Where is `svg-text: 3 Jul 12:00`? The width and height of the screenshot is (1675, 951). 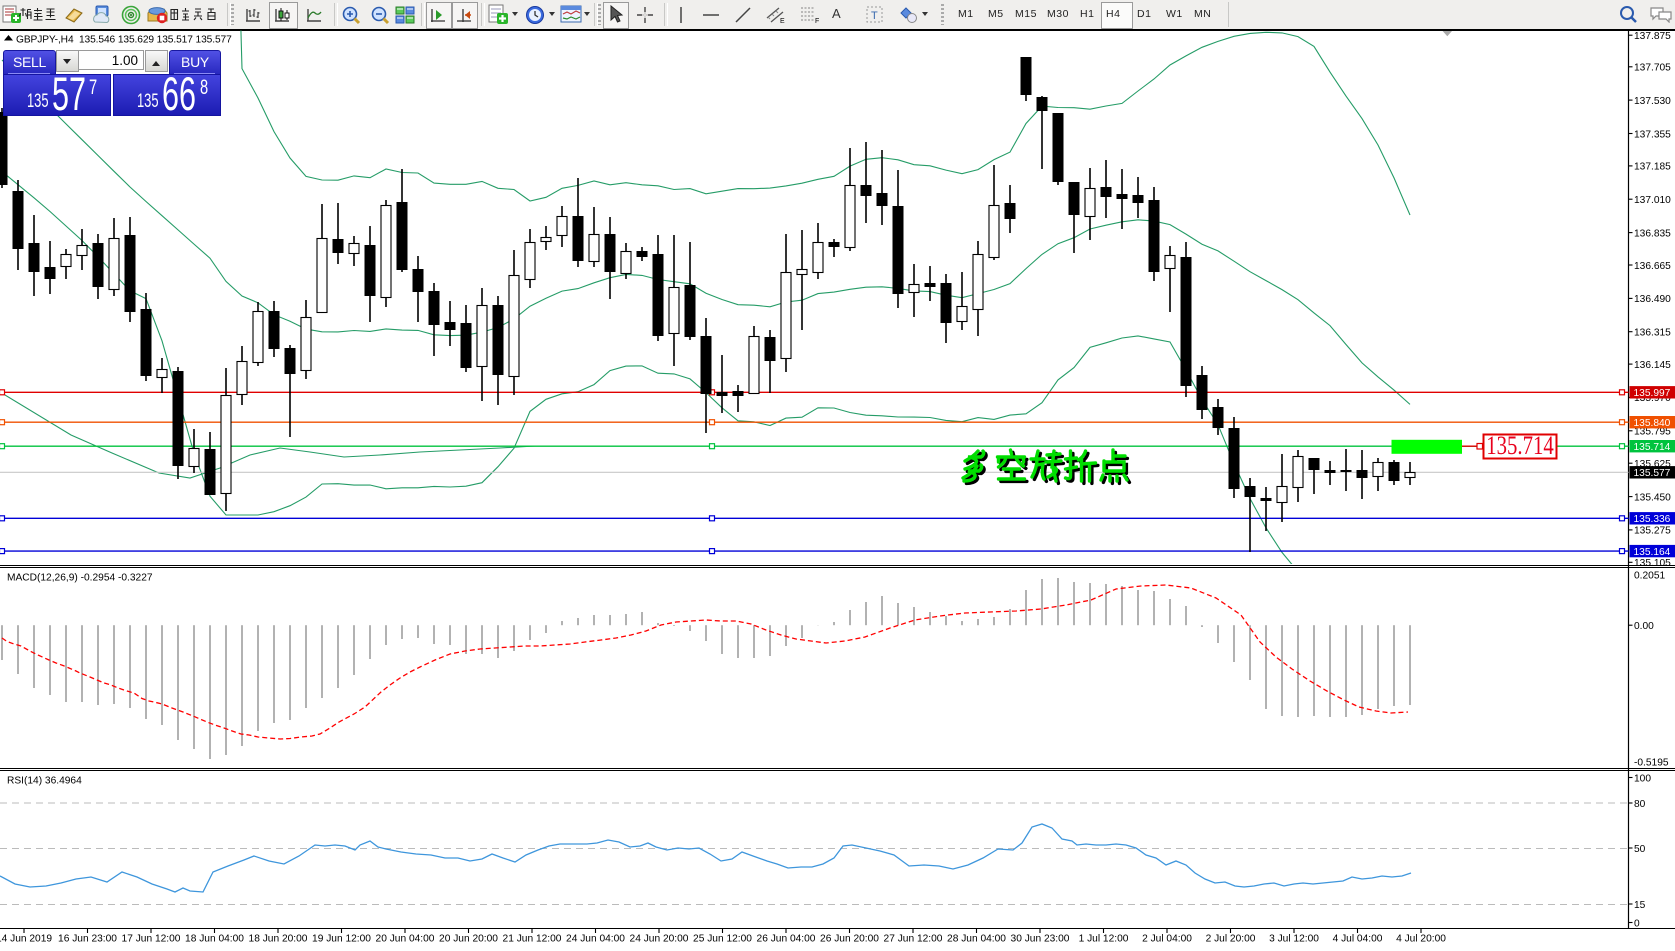 svg-text: 3 Jul 12:00 is located at coordinates (1294, 939).